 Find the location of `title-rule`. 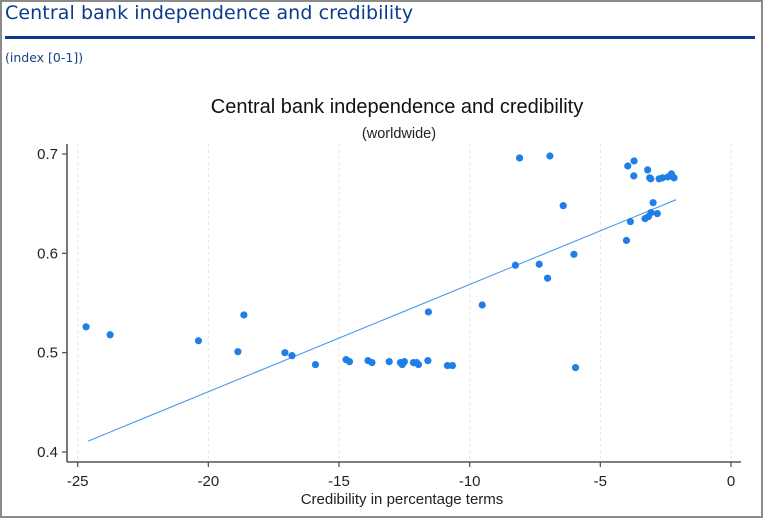

title-rule is located at coordinates (380, 37).